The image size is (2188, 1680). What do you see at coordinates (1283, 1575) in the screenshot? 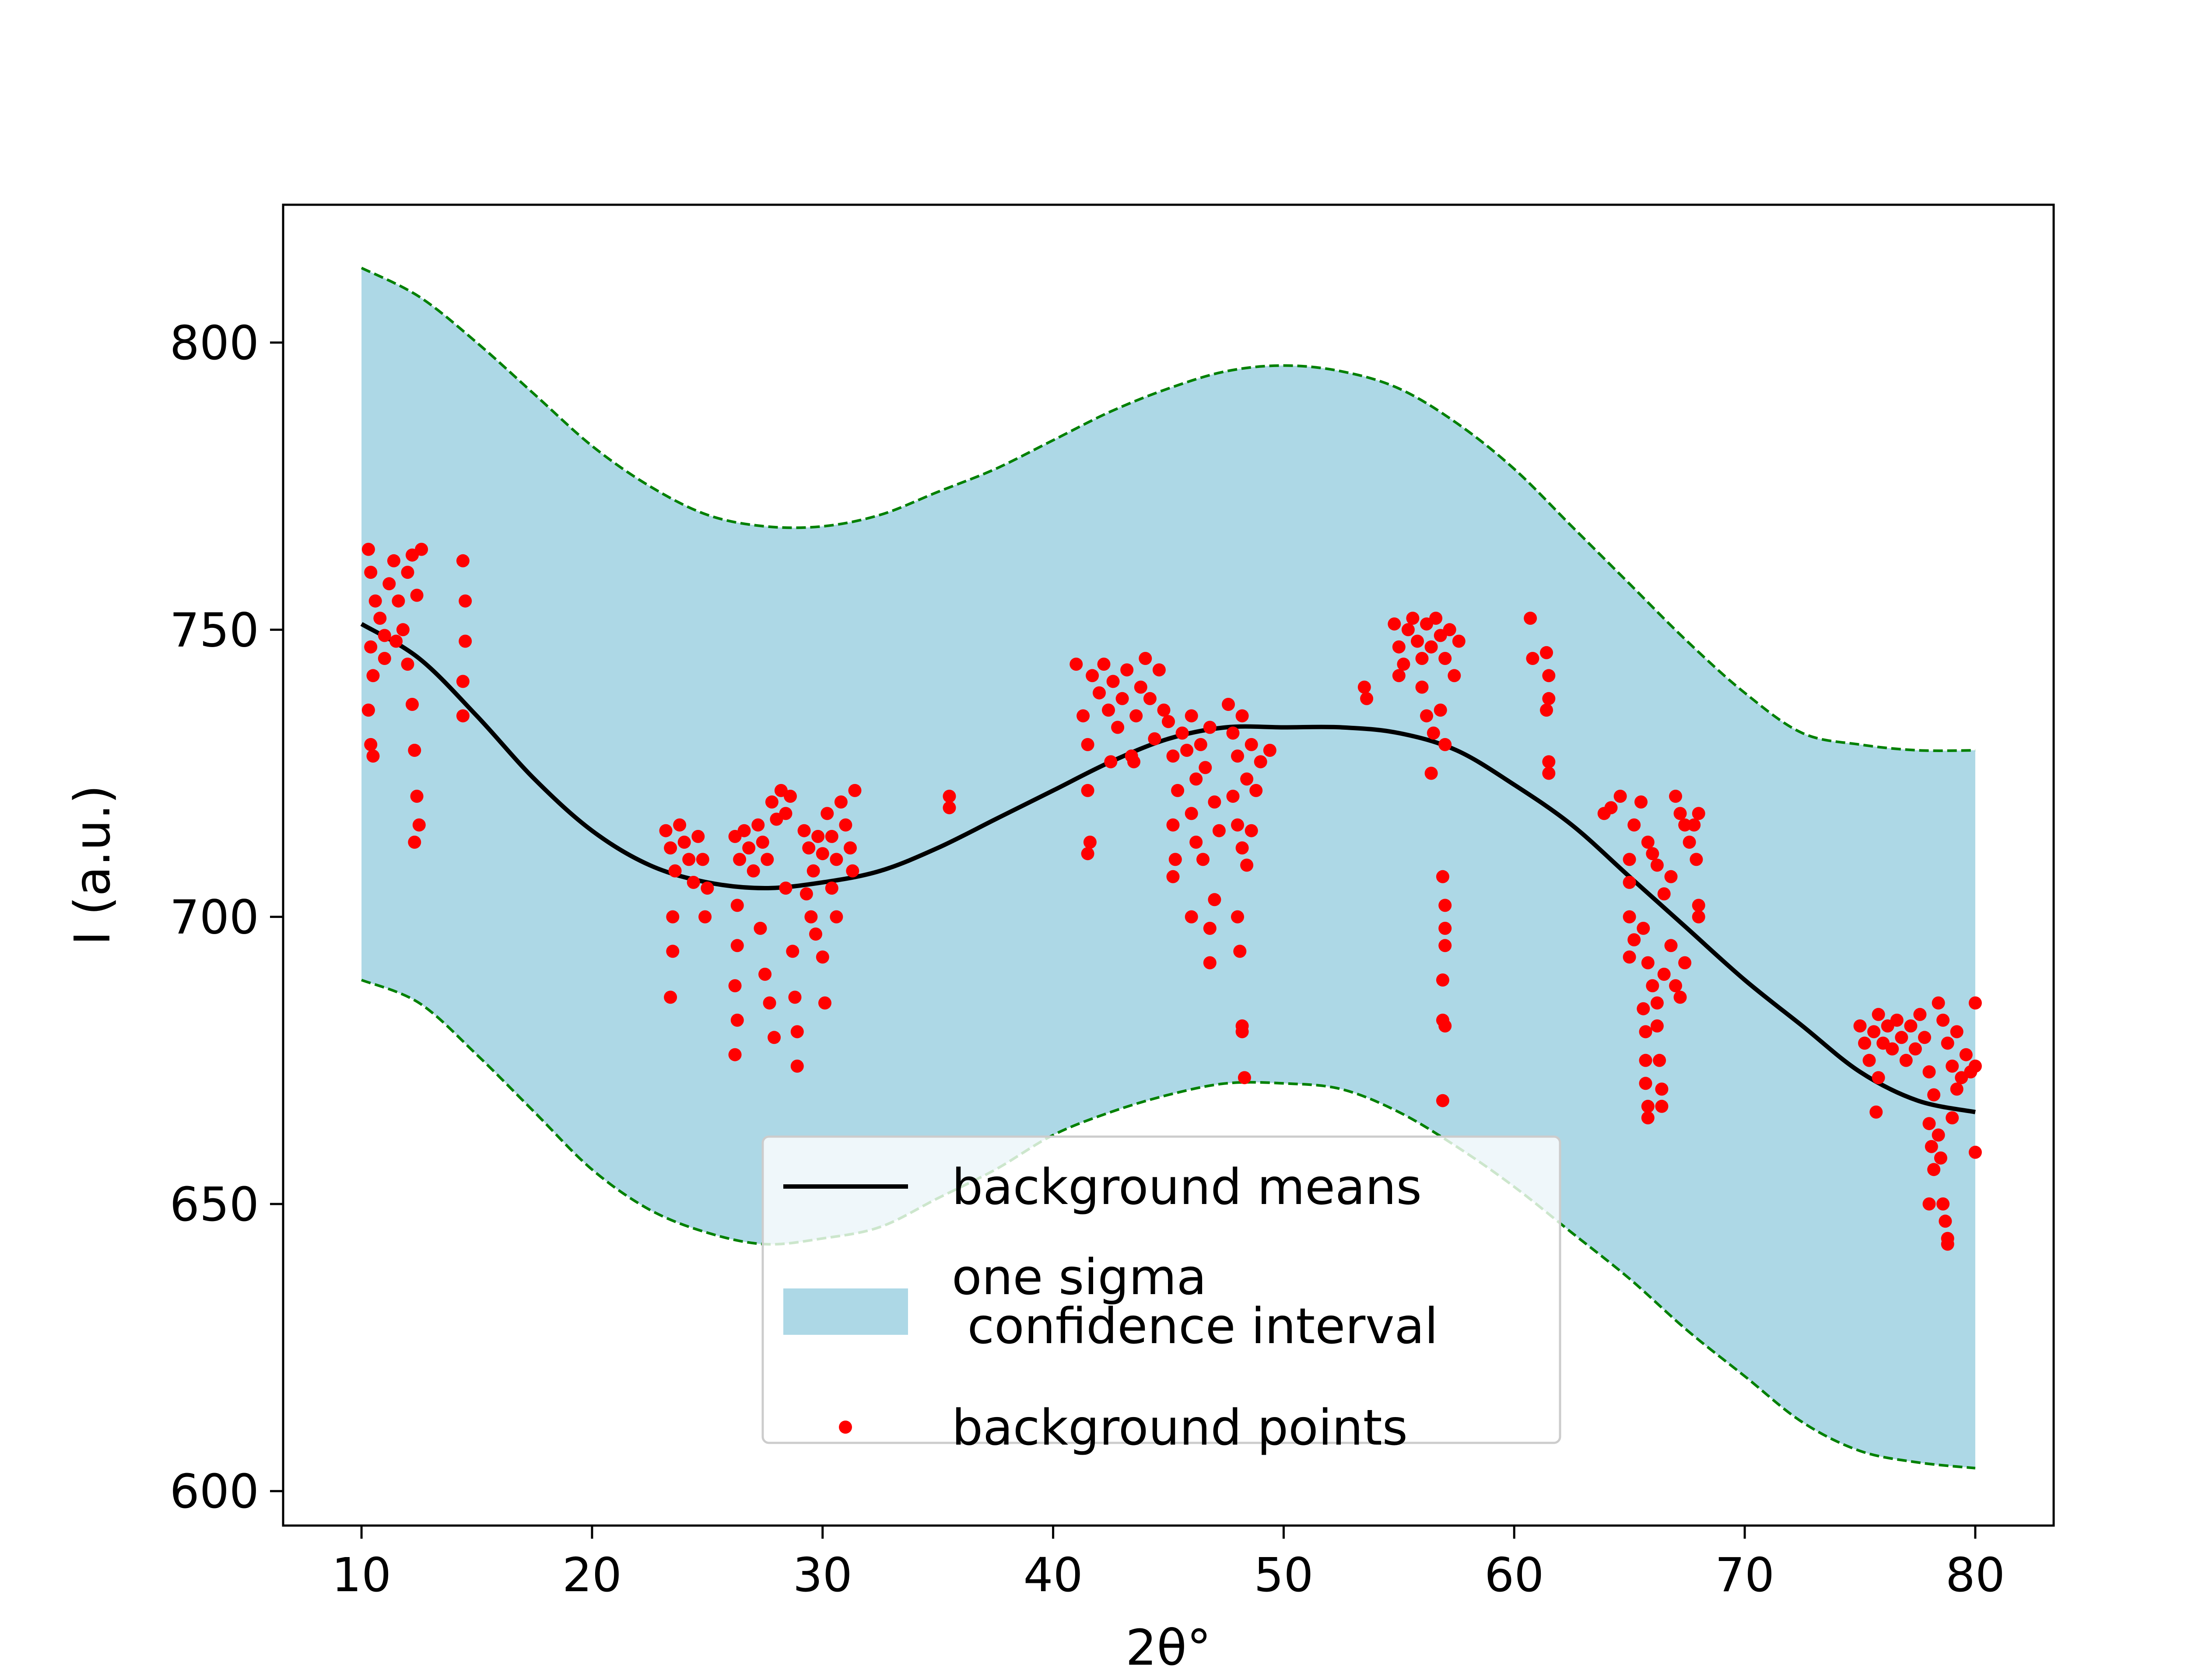
I see `x-tick-label: 50` at bounding box center [1283, 1575].